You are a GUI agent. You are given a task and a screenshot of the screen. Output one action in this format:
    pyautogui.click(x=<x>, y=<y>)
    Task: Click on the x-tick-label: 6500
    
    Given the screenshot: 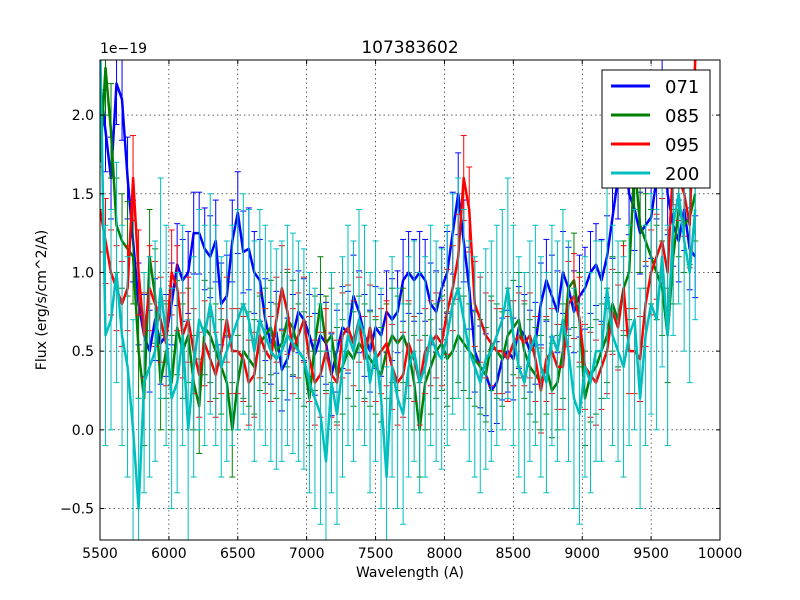 What is the action you would take?
    pyautogui.click(x=238, y=554)
    